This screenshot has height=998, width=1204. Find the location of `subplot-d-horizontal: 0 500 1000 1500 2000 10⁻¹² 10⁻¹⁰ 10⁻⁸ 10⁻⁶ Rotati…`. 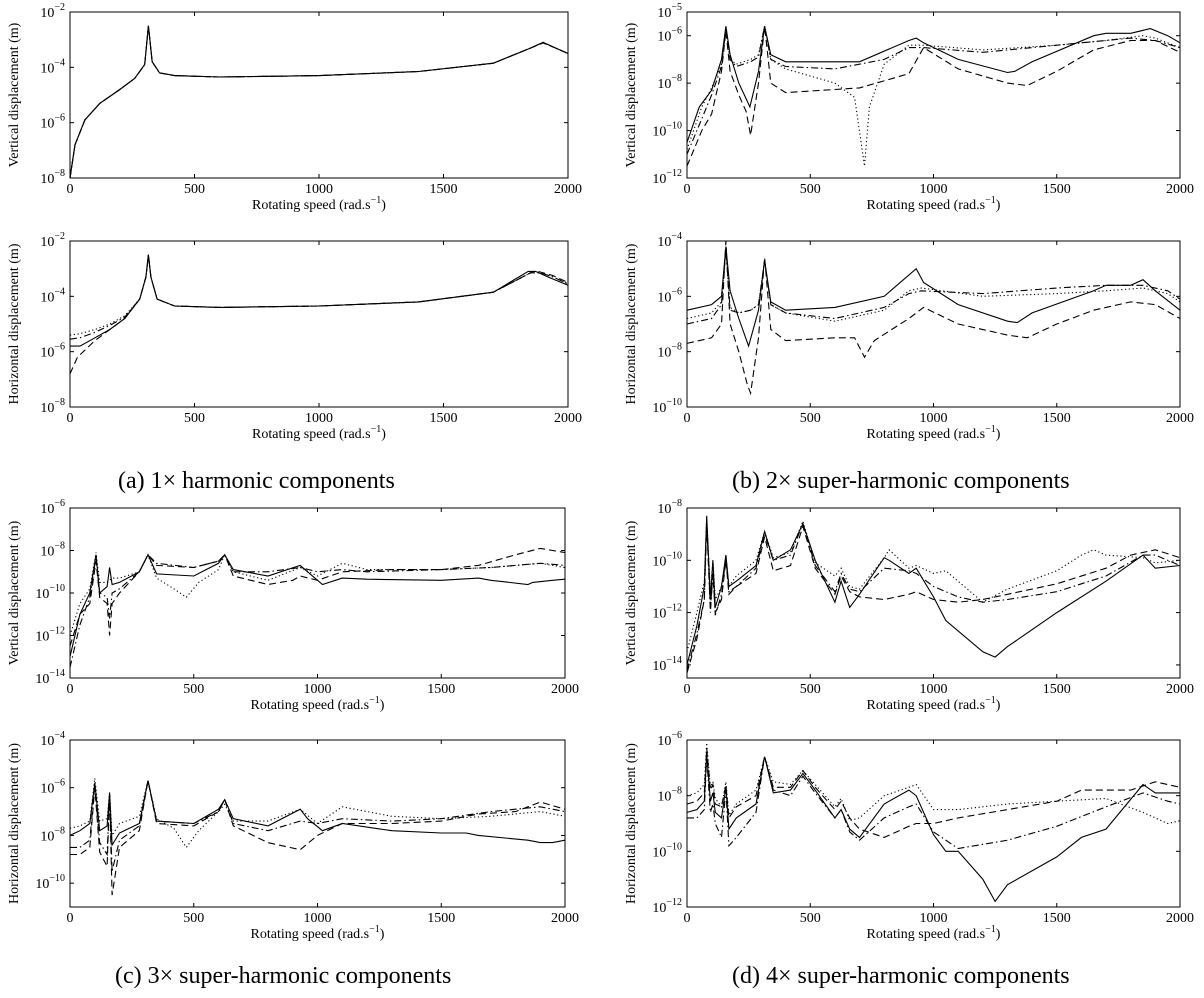

subplot-d-horizontal: 0 500 1000 1500 2000 10⁻¹² 10⁻¹⁰ 10⁻⁸ 10⁻⁶ Rotati… is located at coordinates (909, 836).